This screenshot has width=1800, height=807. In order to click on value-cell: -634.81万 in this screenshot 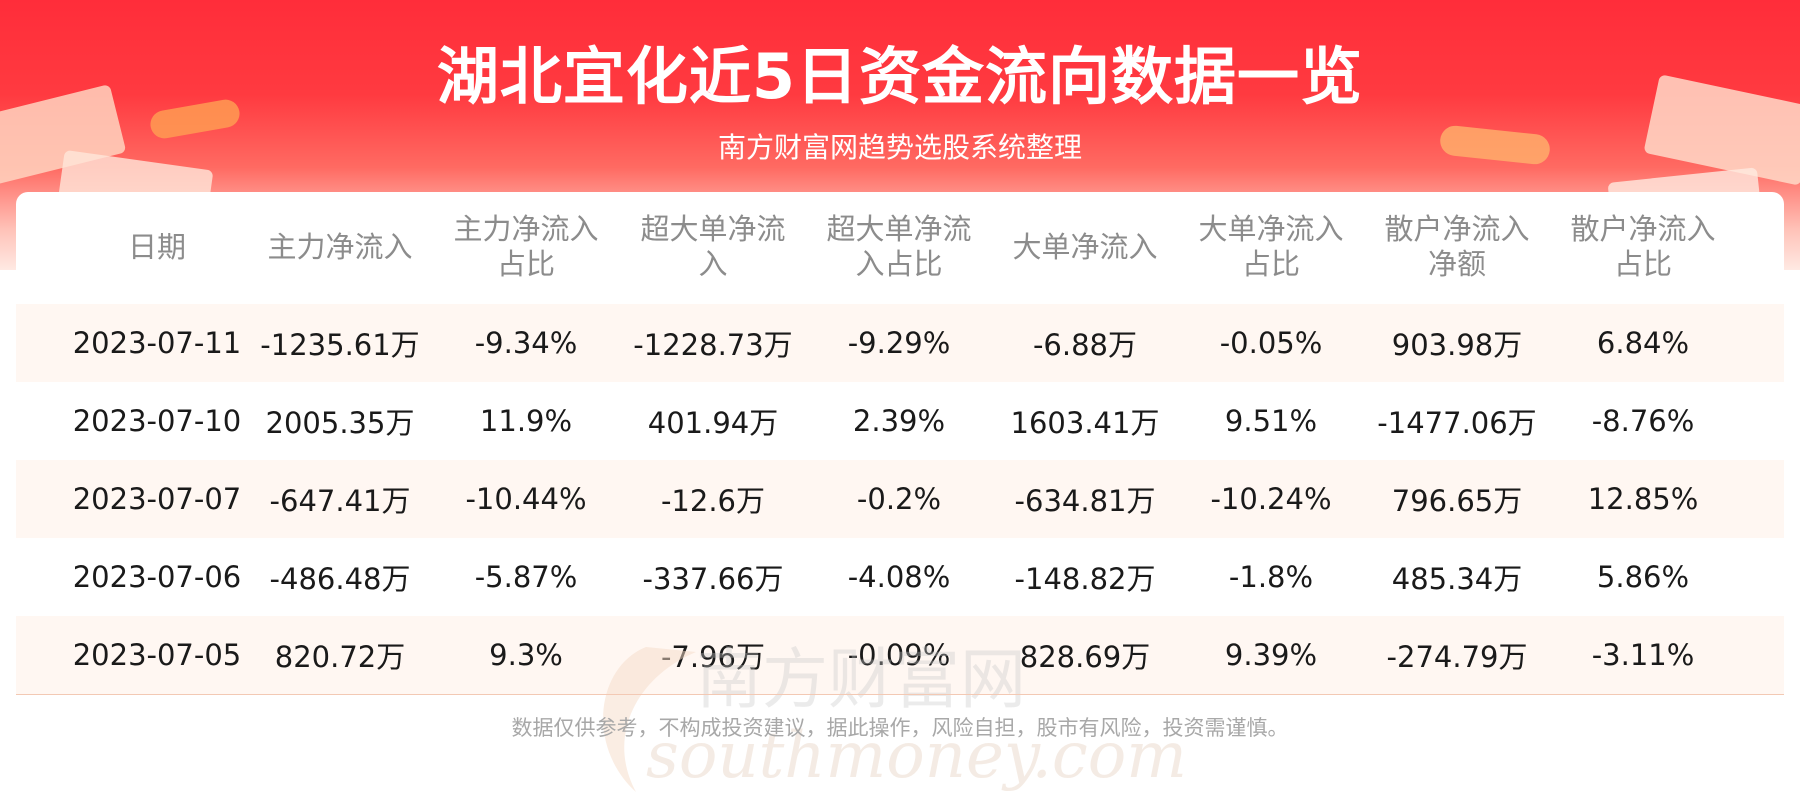, I will do `click(1085, 501)`.